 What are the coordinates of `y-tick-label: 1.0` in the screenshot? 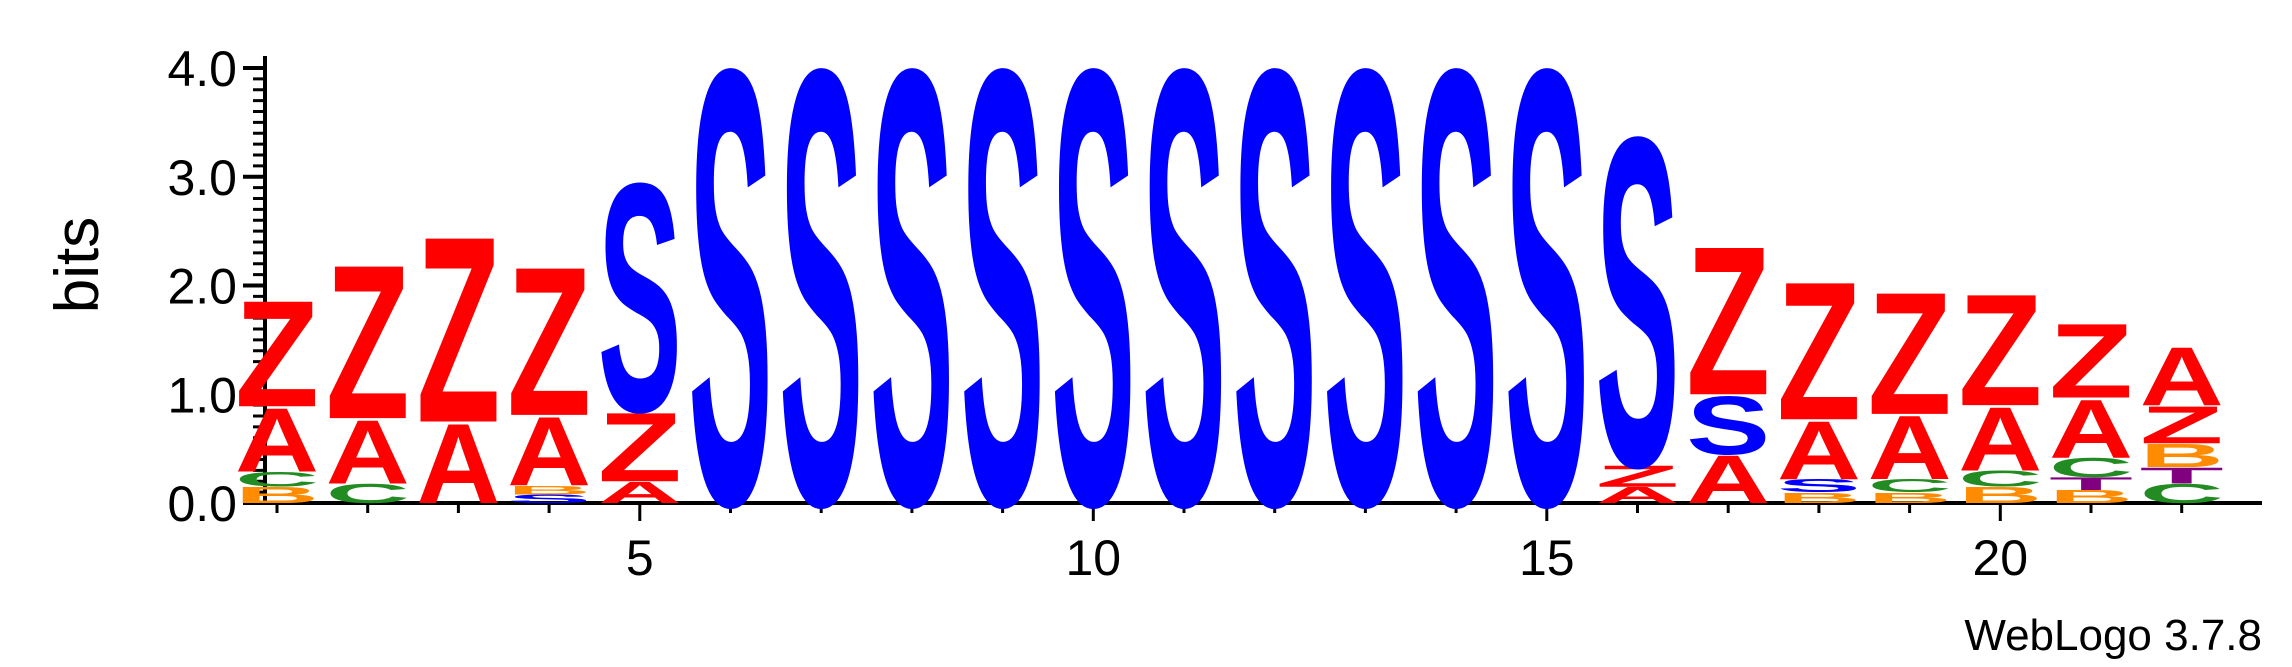 It's located at (202, 395).